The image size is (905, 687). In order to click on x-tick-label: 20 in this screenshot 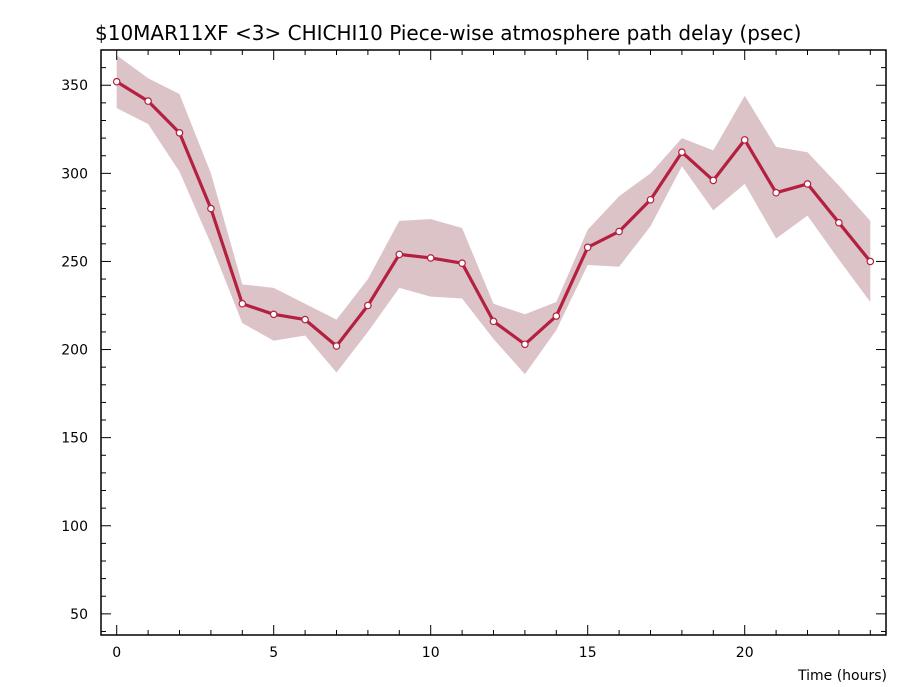, I will do `click(745, 653)`.